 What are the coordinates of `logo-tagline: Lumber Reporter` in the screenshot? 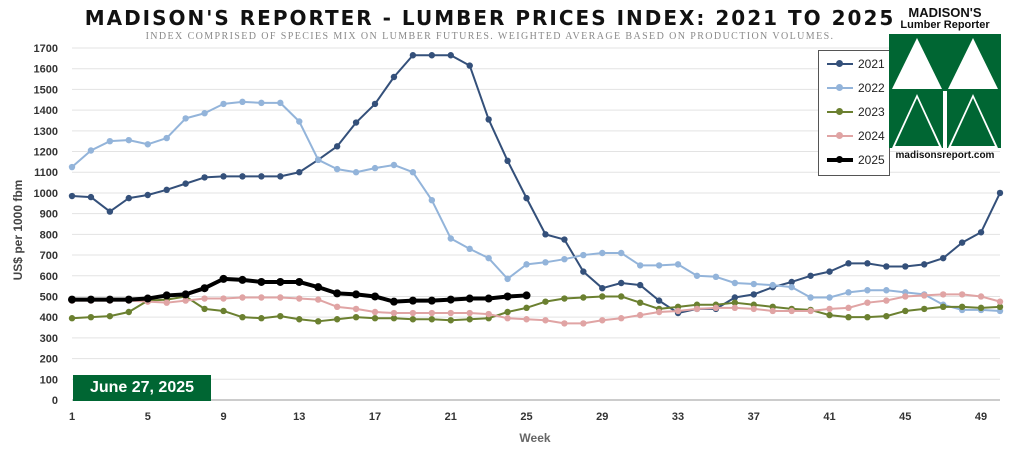 It's located at (945, 25).